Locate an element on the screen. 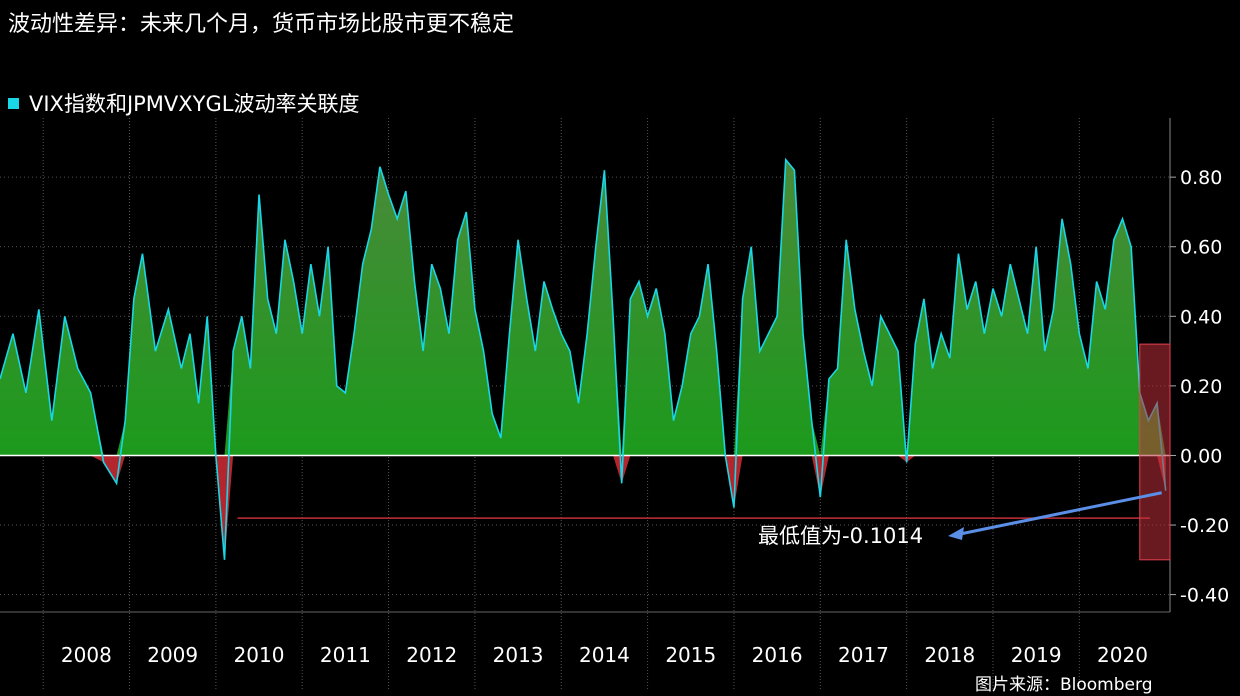  x-tick-label: 2016 is located at coordinates (777, 655).